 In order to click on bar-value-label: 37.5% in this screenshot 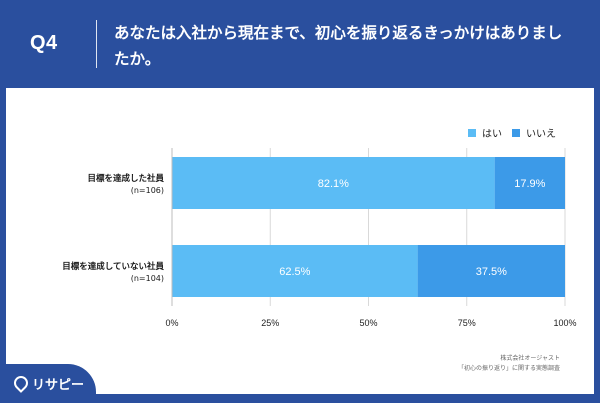, I will do `click(491, 272)`.